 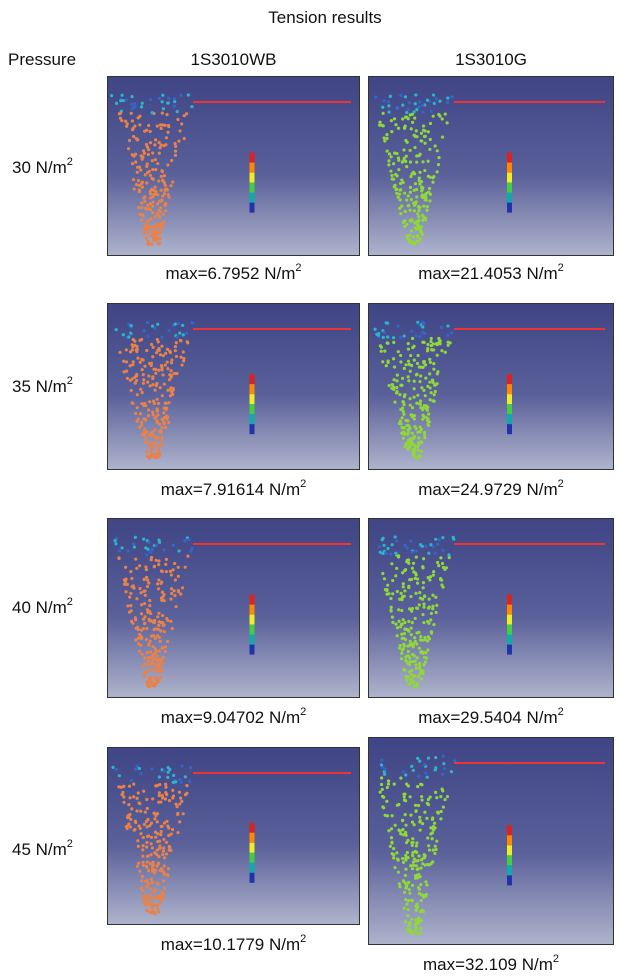 I want to click on figure-title: Tension results, so click(x=325, y=17).